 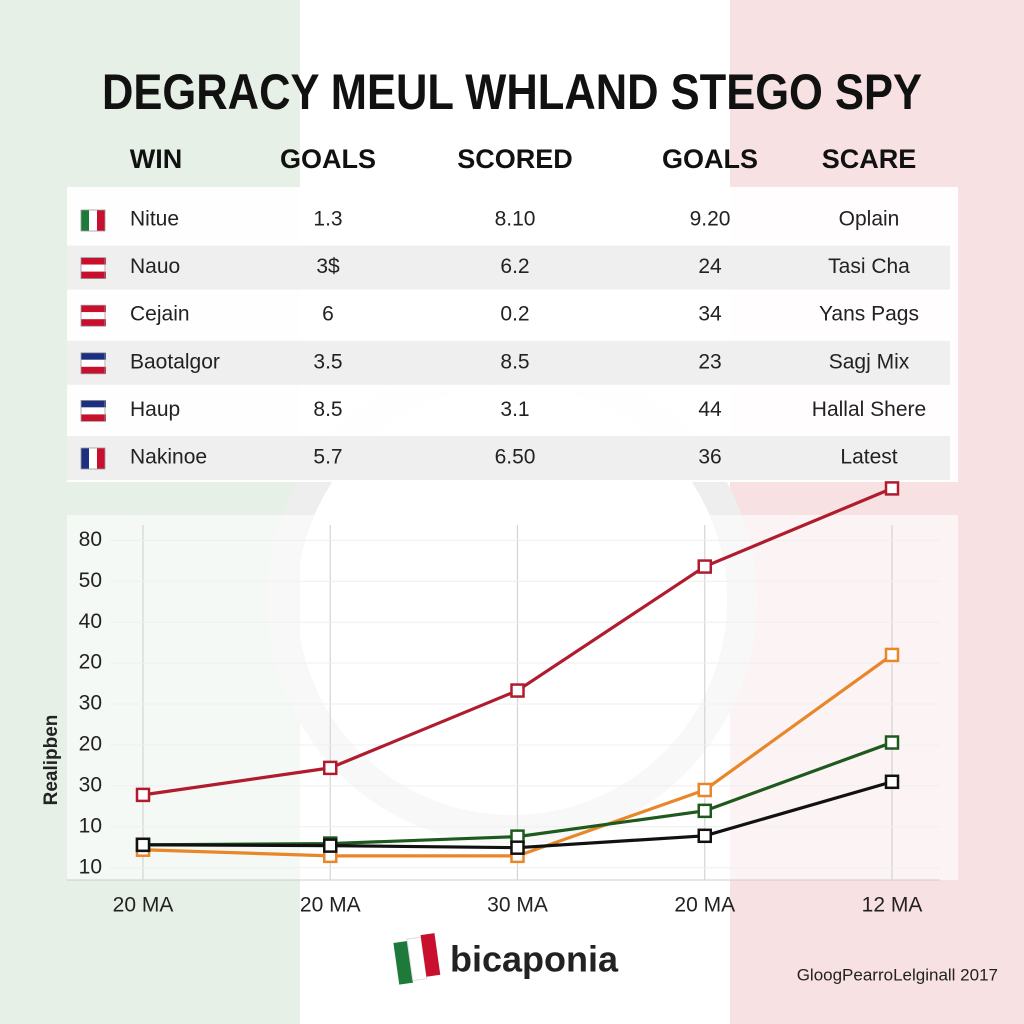 I want to click on table-cell: 6.50, so click(x=515, y=457).